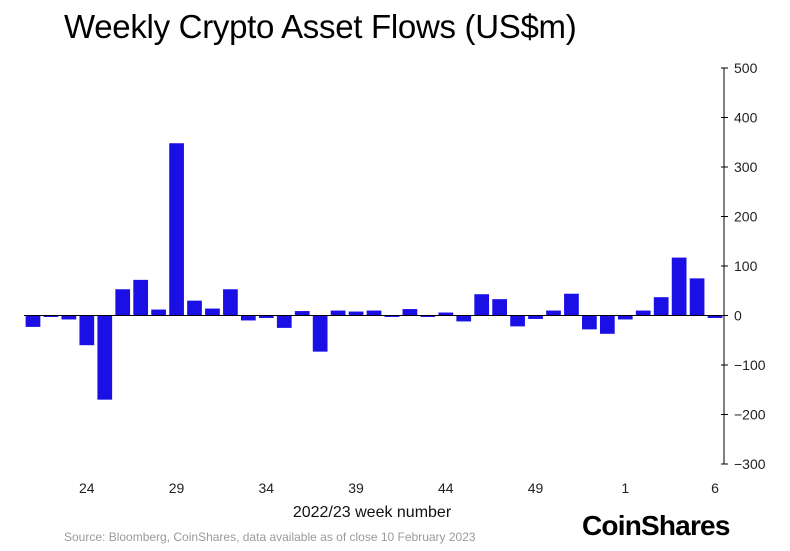  I want to click on x-tick-label: 34, so click(267, 488).